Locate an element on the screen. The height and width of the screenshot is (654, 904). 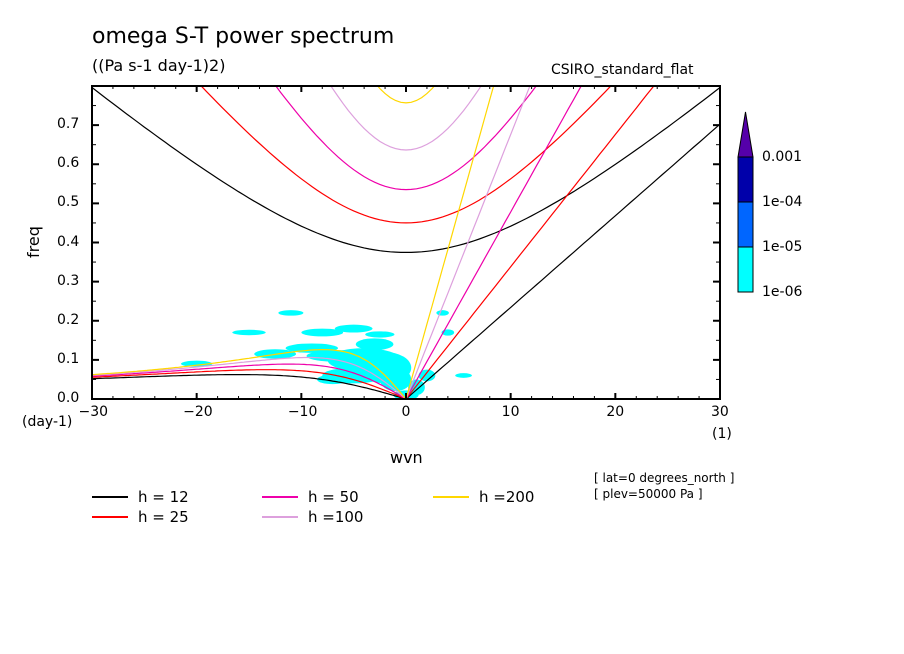
y-tick-label: 0.4 is located at coordinates (68, 241).